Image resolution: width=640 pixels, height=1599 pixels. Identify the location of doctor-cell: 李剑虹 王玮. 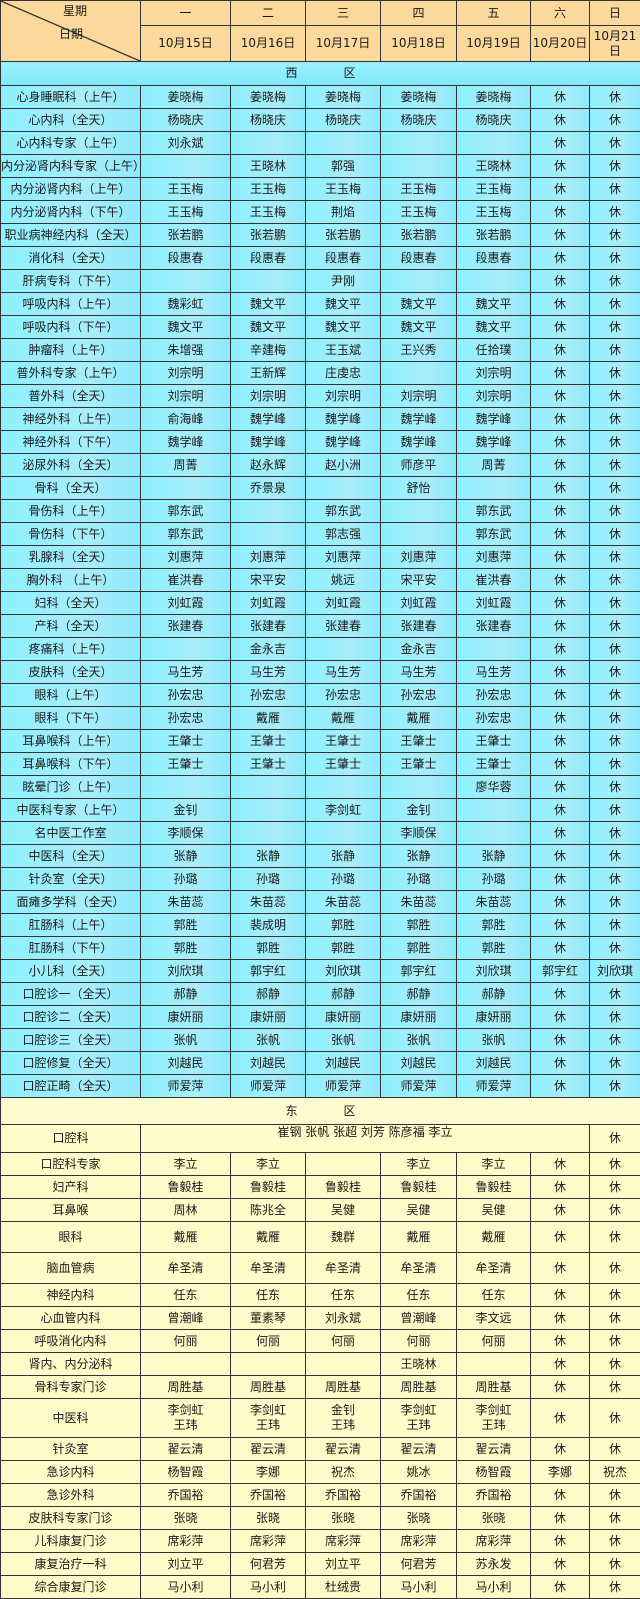
(494, 1418).